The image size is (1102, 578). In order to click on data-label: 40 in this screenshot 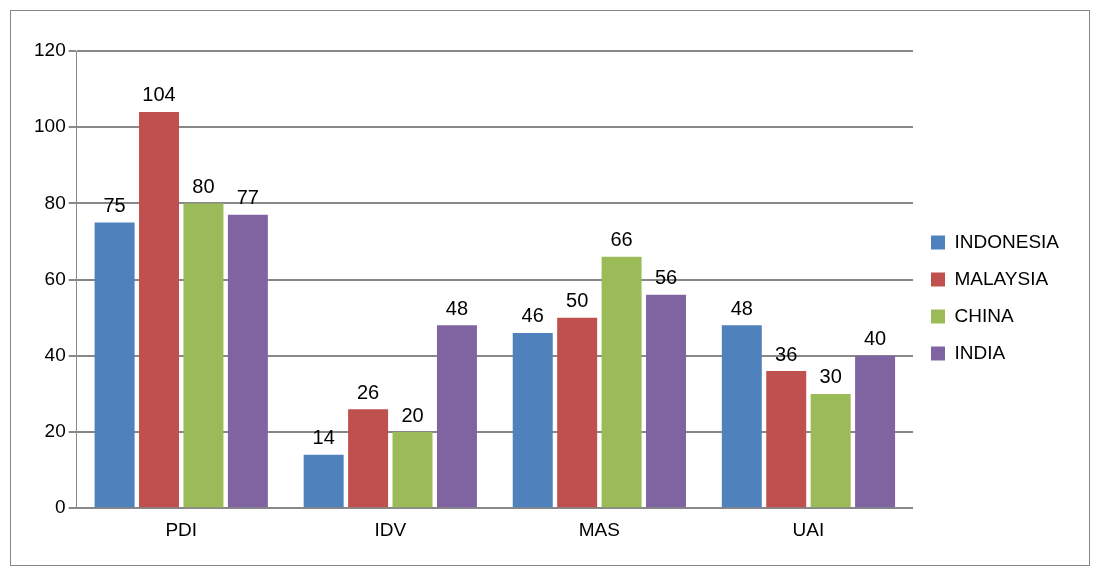, I will do `click(875, 338)`.